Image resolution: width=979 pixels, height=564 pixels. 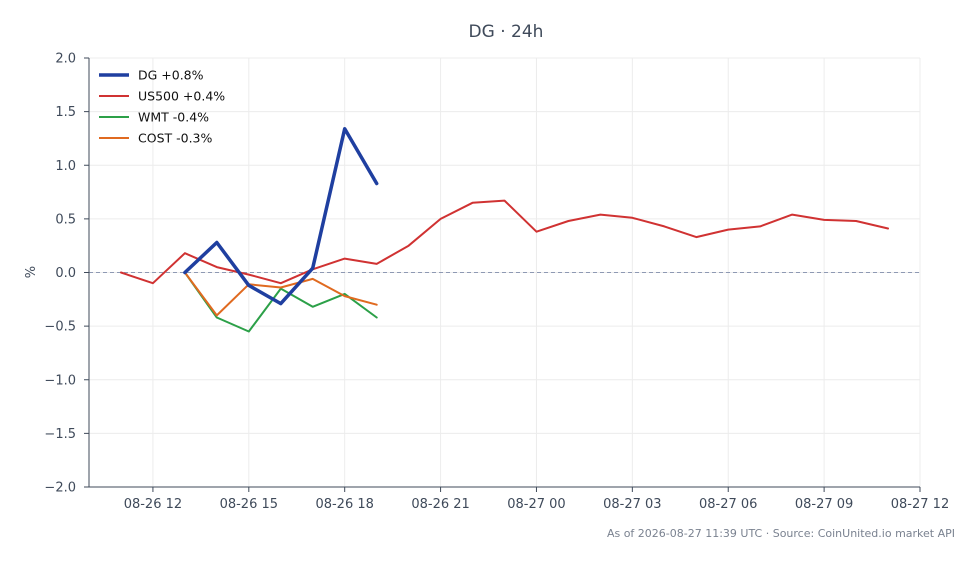 I want to click on legend-item-1: DG +0.8%, so click(x=151, y=75).